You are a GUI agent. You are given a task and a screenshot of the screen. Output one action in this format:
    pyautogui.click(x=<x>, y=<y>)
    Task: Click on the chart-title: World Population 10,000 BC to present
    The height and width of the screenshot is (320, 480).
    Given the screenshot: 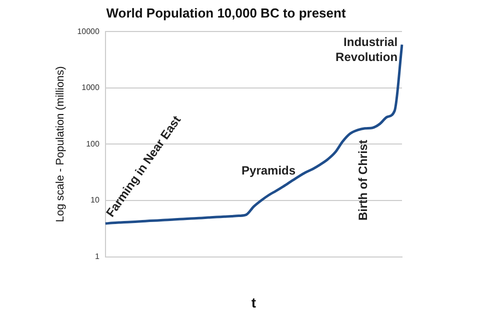 What is the action you would take?
    pyautogui.click(x=226, y=12)
    